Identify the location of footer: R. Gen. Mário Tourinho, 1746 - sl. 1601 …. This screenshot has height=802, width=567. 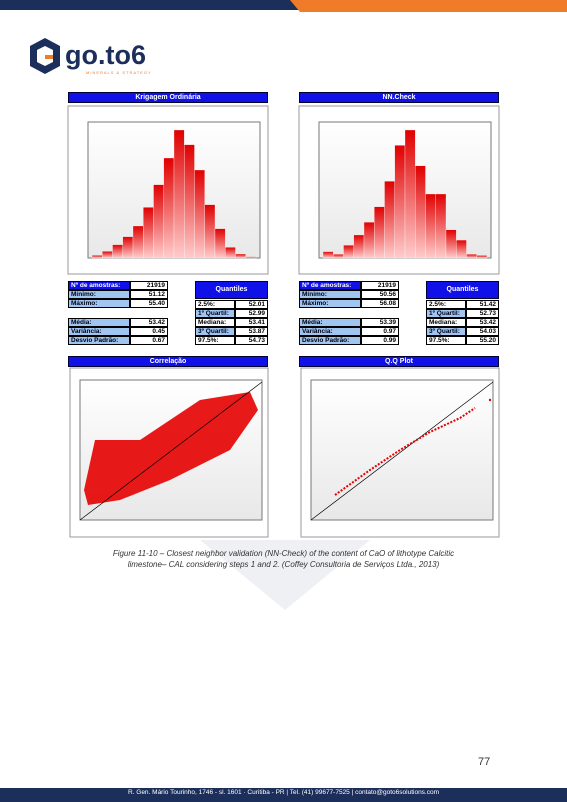
(283, 792).